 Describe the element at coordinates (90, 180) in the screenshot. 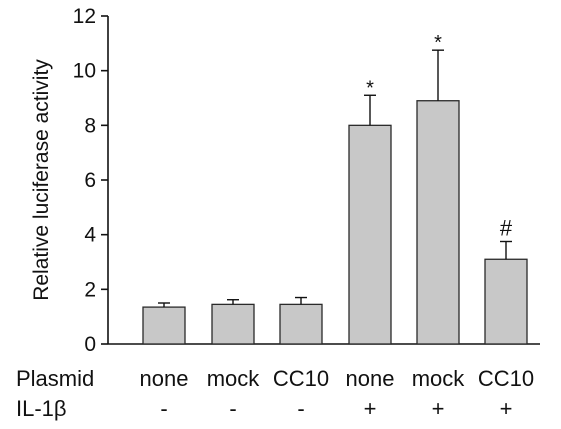

I see `y-tick-label: 6` at that location.